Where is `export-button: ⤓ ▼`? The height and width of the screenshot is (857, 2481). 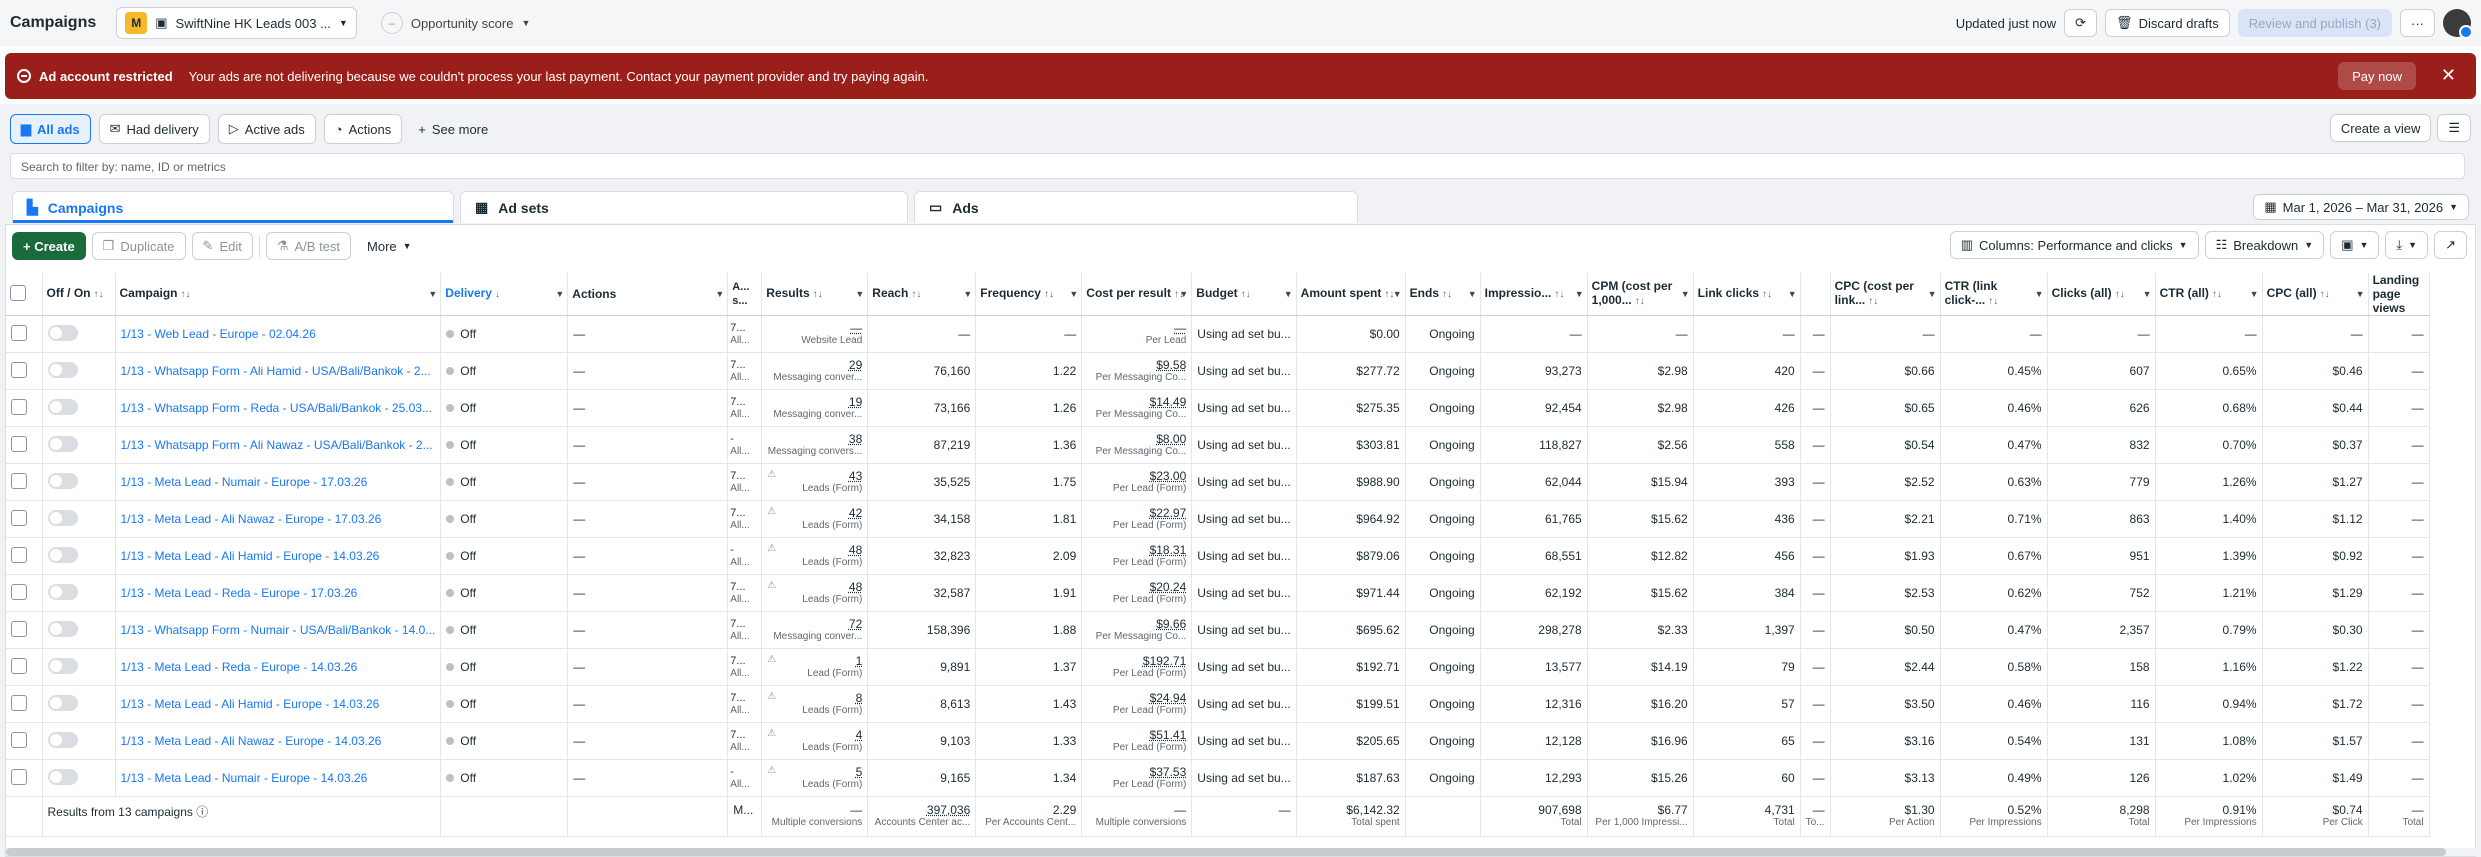
export-button: ⤓ ▼ is located at coordinates (2407, 245).